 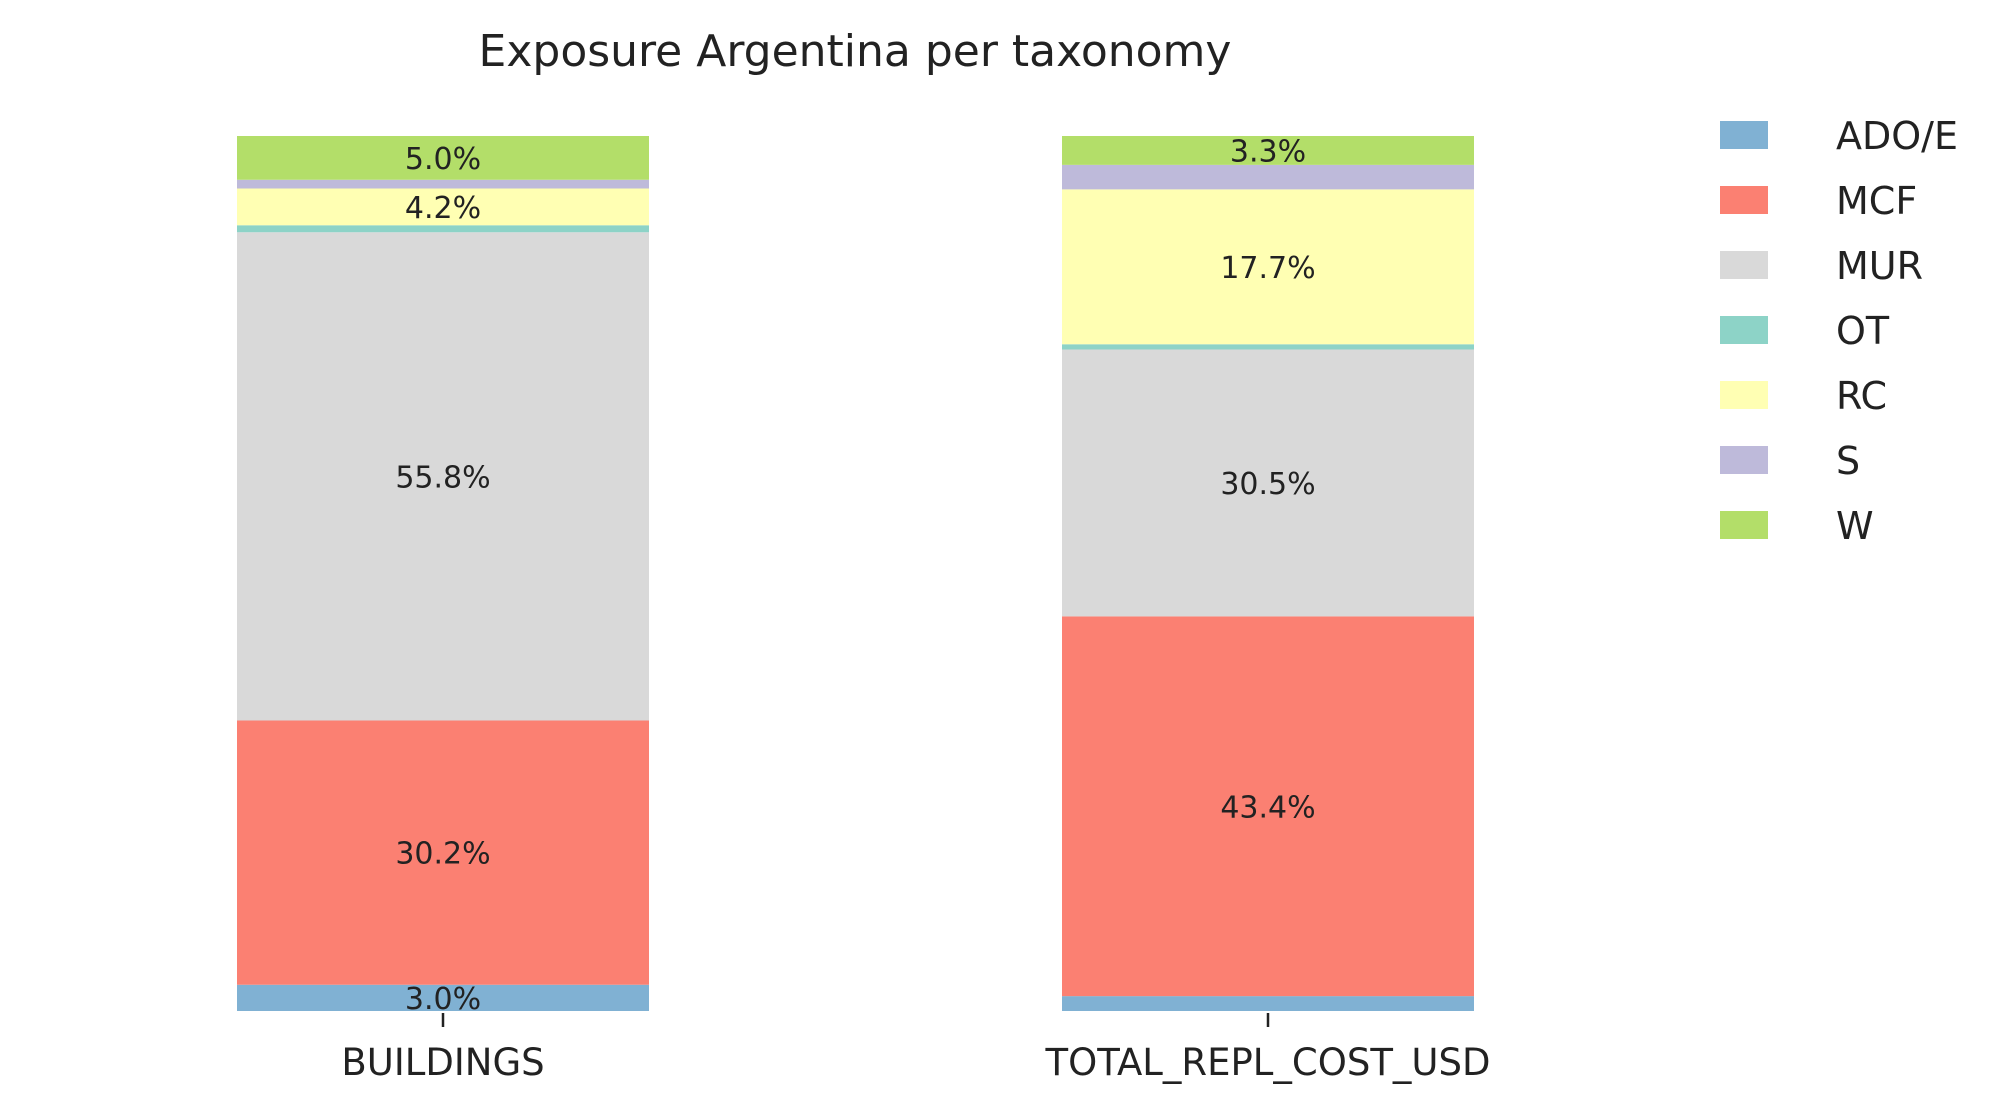 I want to click on chart-title: Exposure Argentina per taxonomy, so click(x=855, y=51).